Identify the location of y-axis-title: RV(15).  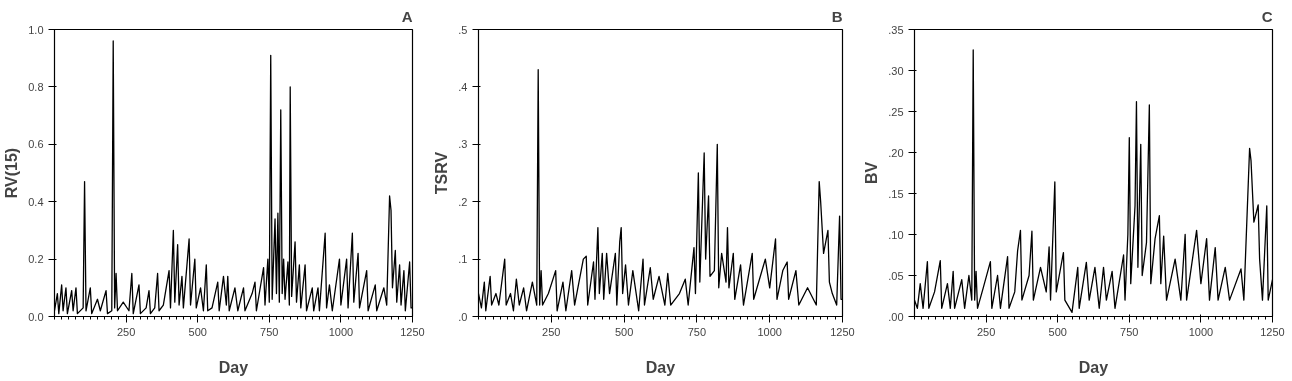
(12, 173).